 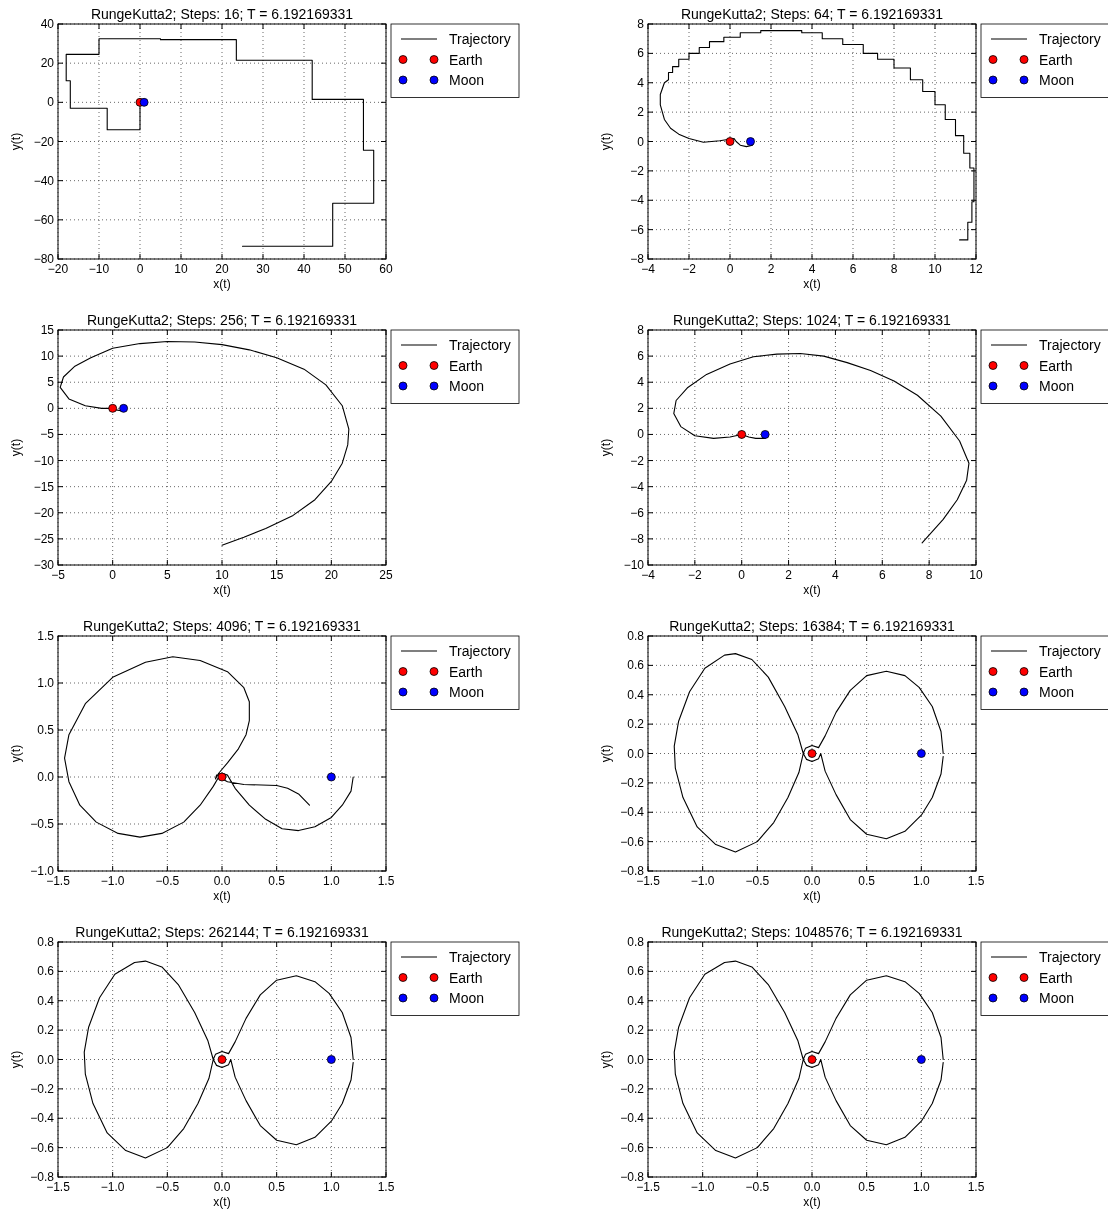 I want to click on chart-title: RungeKutta2; Steps: 262144; T = 6.192169331, so click(x=222, y=932).